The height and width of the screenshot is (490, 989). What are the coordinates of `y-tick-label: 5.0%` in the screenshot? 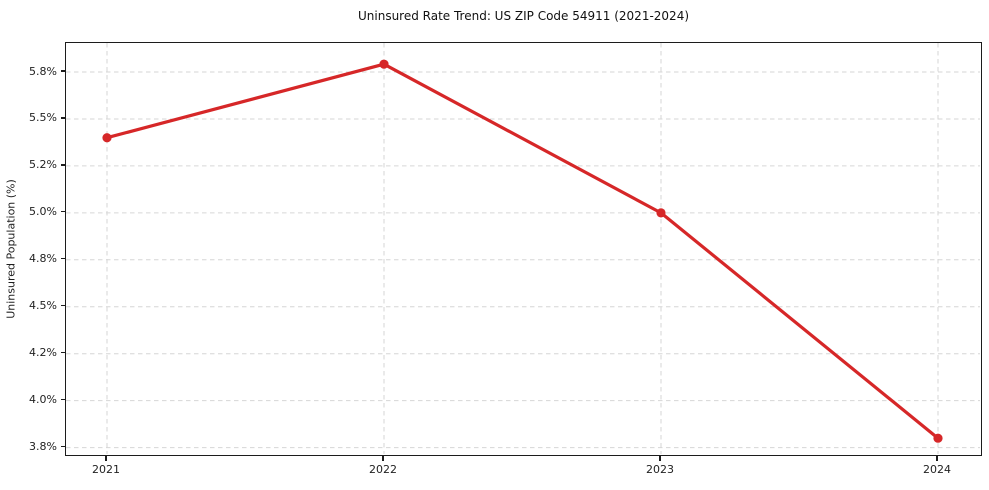 It's located at (43, 212).